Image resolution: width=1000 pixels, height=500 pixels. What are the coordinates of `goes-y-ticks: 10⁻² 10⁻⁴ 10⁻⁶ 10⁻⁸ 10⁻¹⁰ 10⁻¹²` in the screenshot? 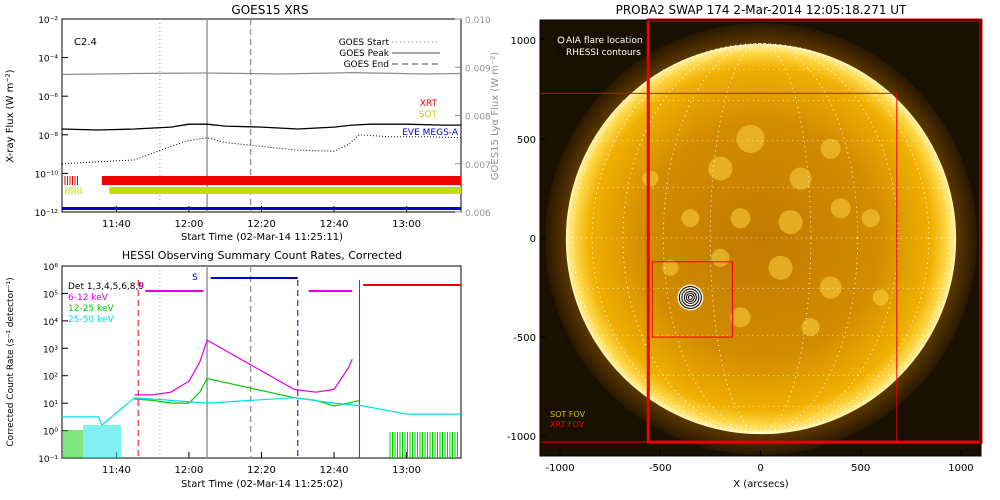 It's located at (51, 117).